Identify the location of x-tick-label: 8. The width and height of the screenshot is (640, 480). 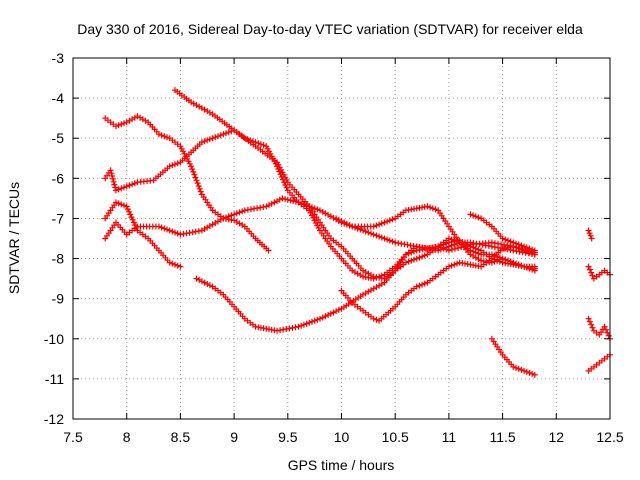
(127, 437).